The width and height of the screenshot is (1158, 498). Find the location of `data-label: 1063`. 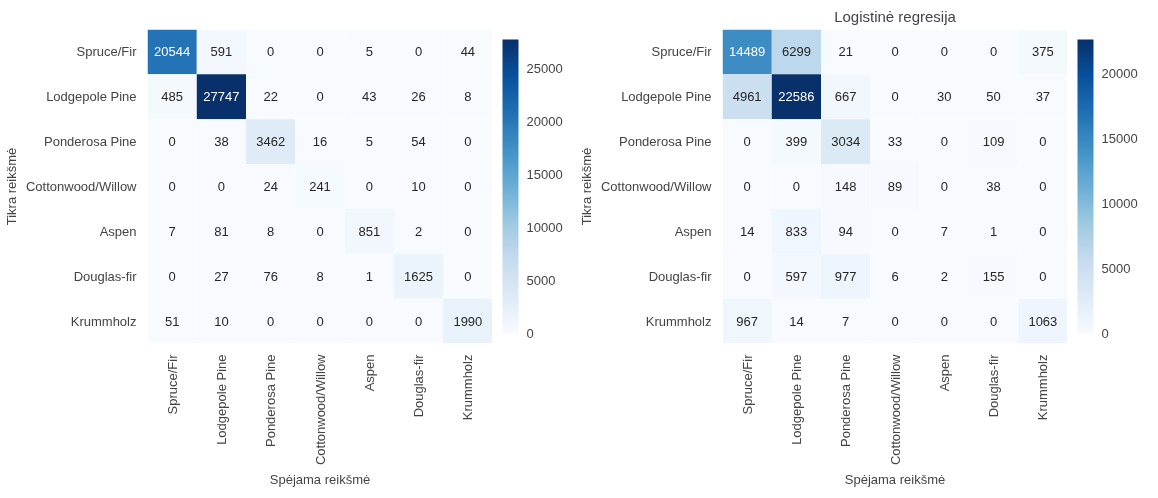

data-label: 1063 is located at coordinates (1043, 321).